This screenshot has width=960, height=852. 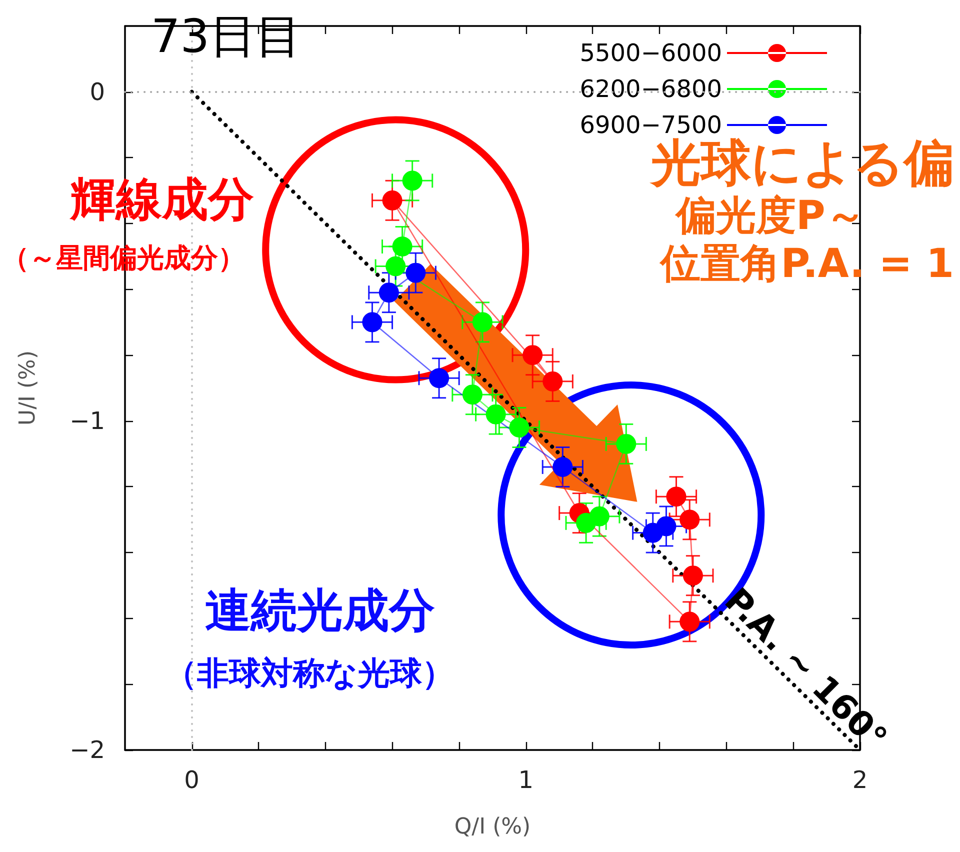 I want to click on annotation: 偏光度P～, so click(x=771, y=216).